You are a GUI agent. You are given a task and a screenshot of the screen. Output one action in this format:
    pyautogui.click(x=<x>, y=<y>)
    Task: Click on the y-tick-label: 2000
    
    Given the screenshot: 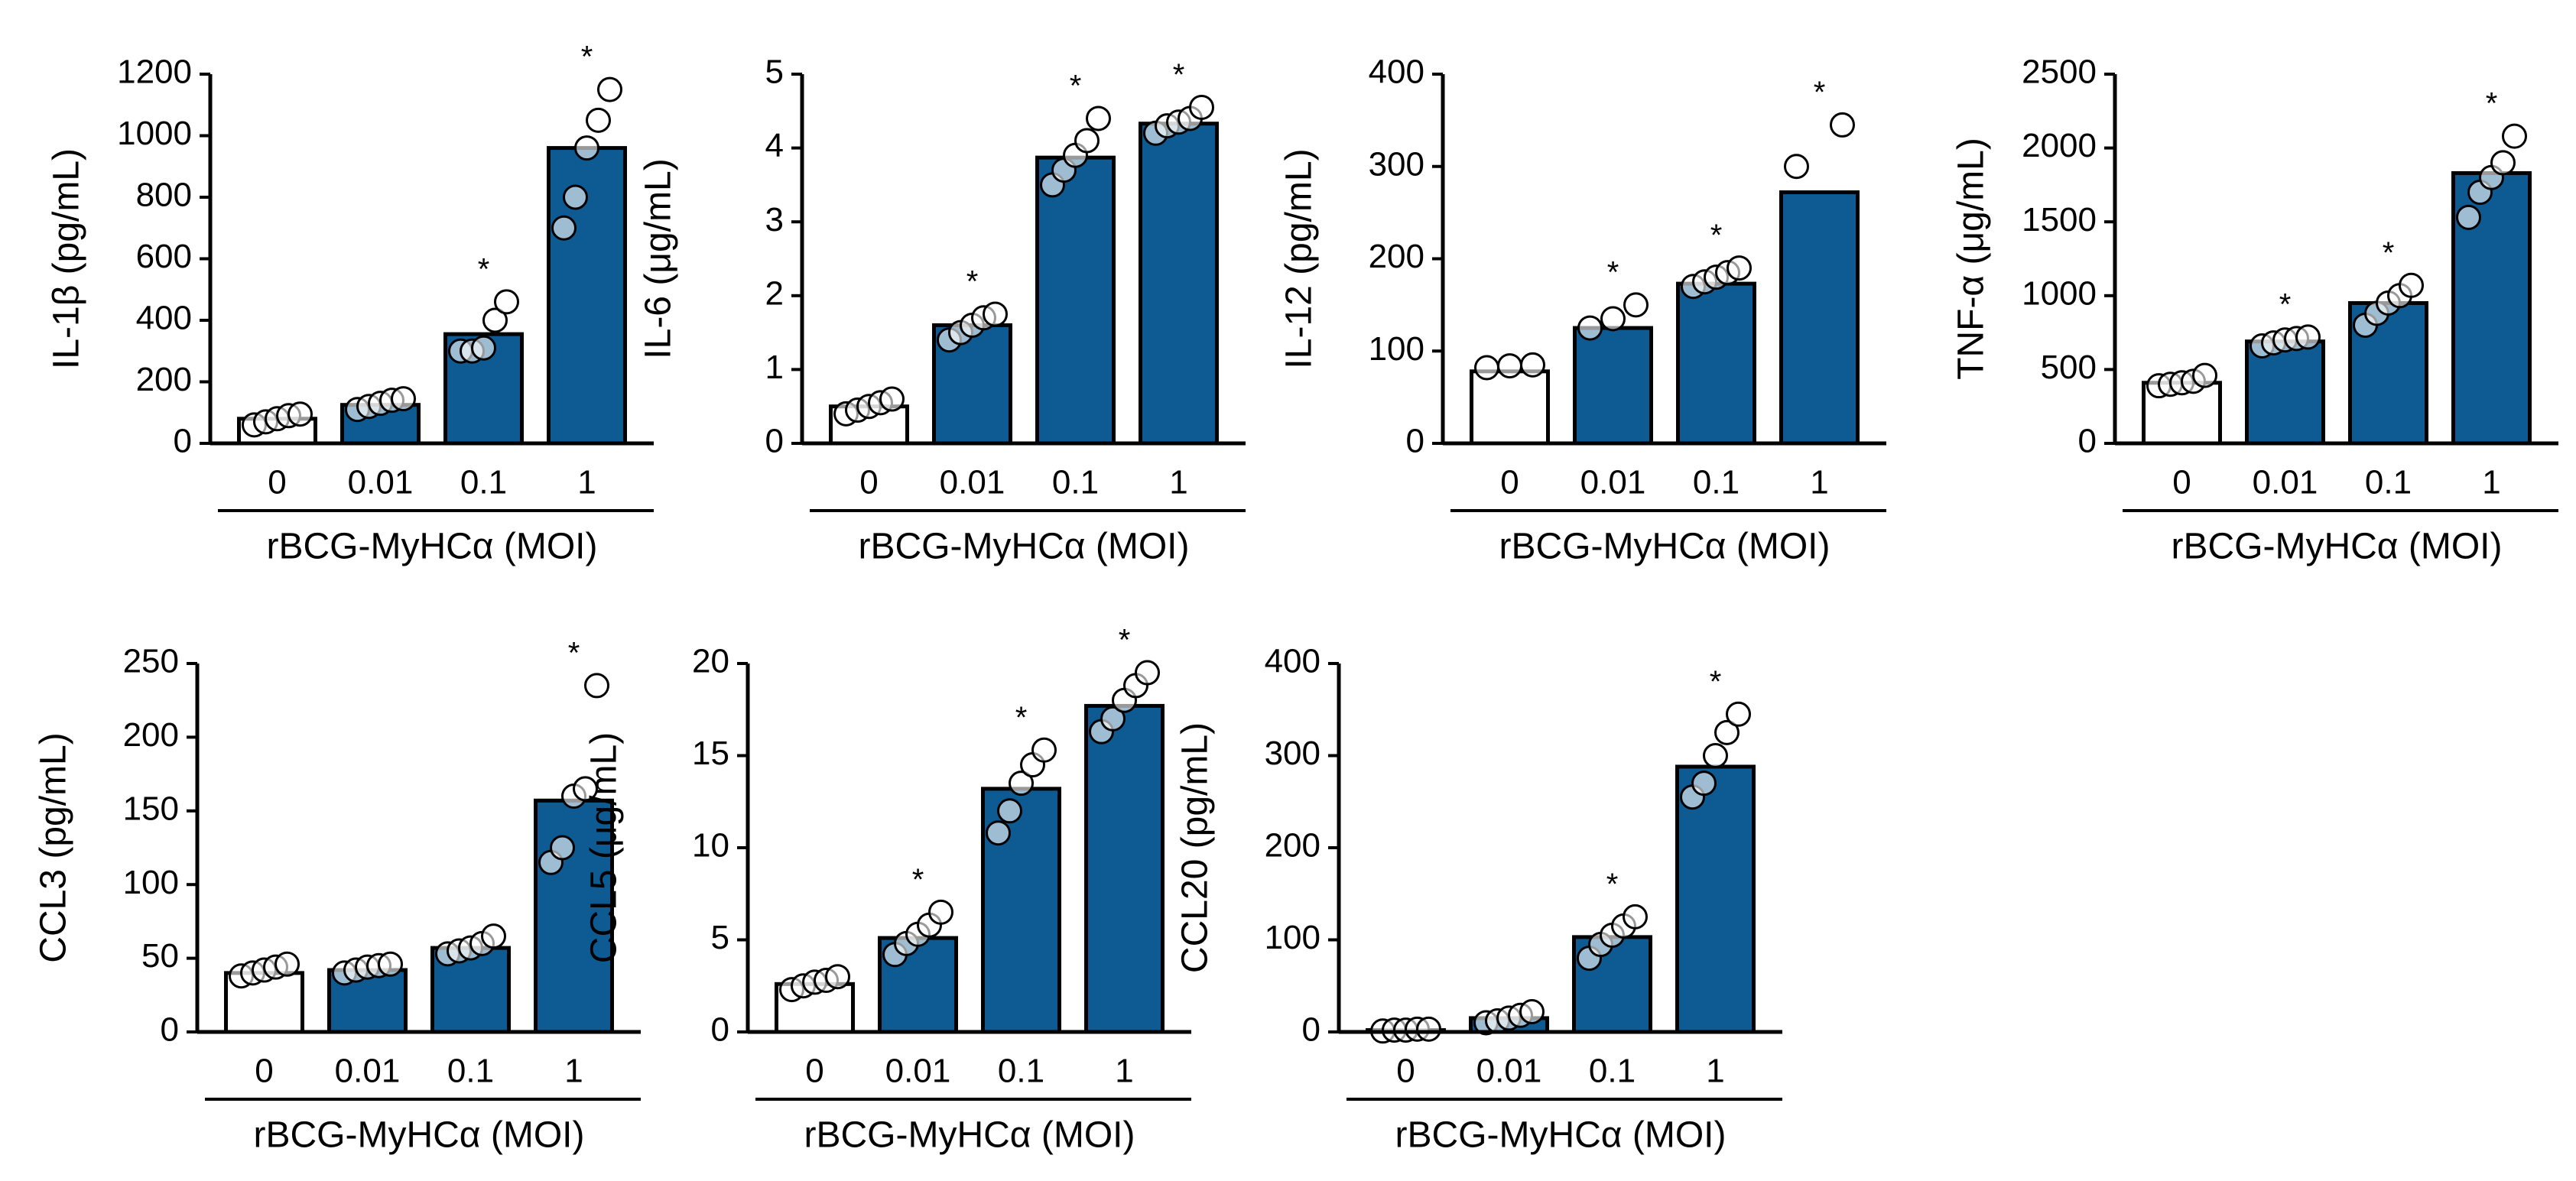 What is the action you would take?
    pyautogui.click(x=2059, y=145)
    